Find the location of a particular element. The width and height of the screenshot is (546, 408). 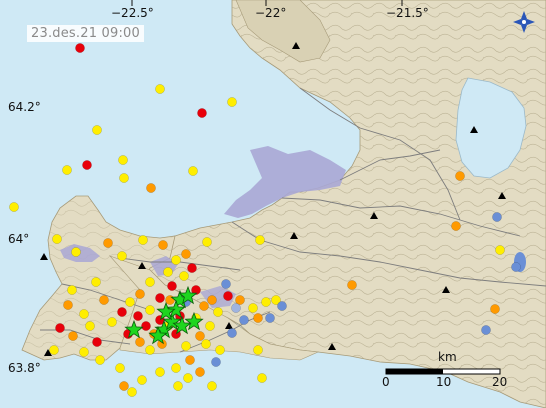

longitude-labels: −22.5° −22° −21.5° is located at coordinates (270, 10).